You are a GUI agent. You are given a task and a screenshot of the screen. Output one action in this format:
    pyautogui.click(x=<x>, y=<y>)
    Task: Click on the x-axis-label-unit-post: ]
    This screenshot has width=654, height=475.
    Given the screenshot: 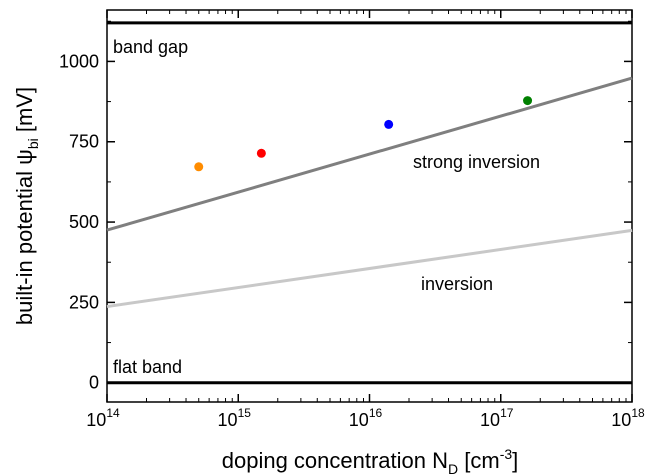 What is the action you would take?
    pyautogui.click(x=515, y=460)
    